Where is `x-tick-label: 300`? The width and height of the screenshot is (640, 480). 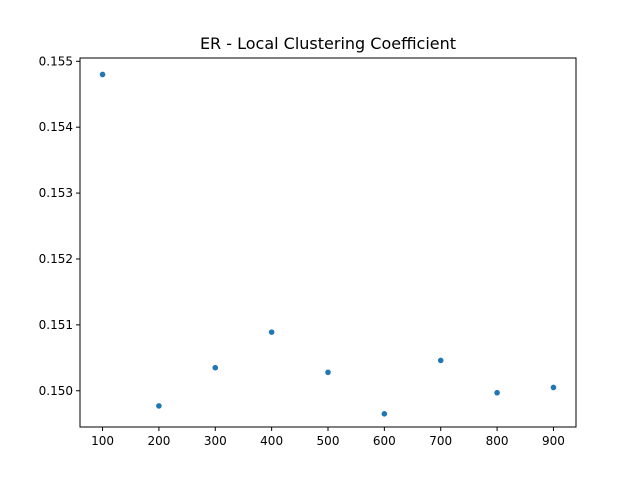 x-tick-label: 300 is located at coordinates (215, 441).